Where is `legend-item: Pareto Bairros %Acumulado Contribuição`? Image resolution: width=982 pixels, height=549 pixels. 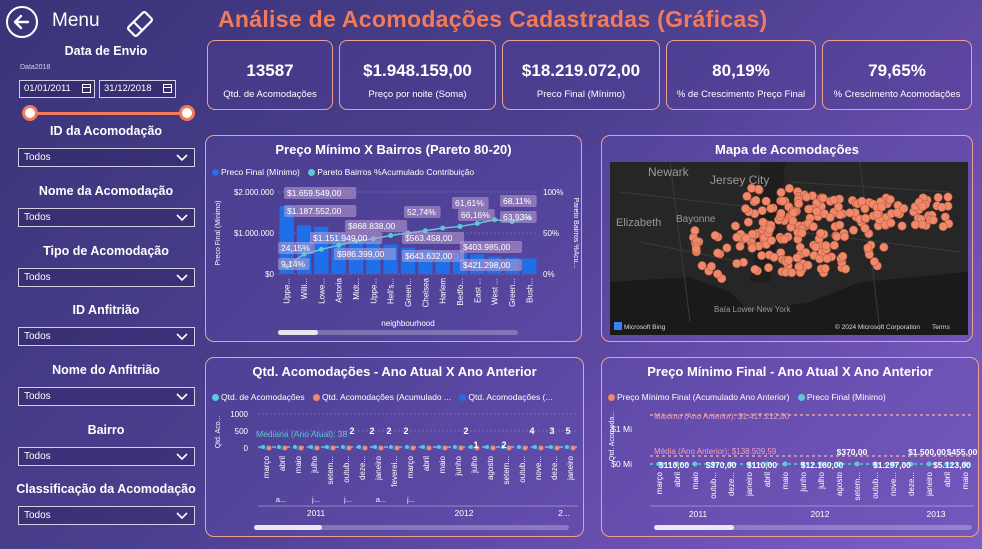
legend-item: Pareto Bairros %Acumulado Contribuição is located at coordinates (391, 172).